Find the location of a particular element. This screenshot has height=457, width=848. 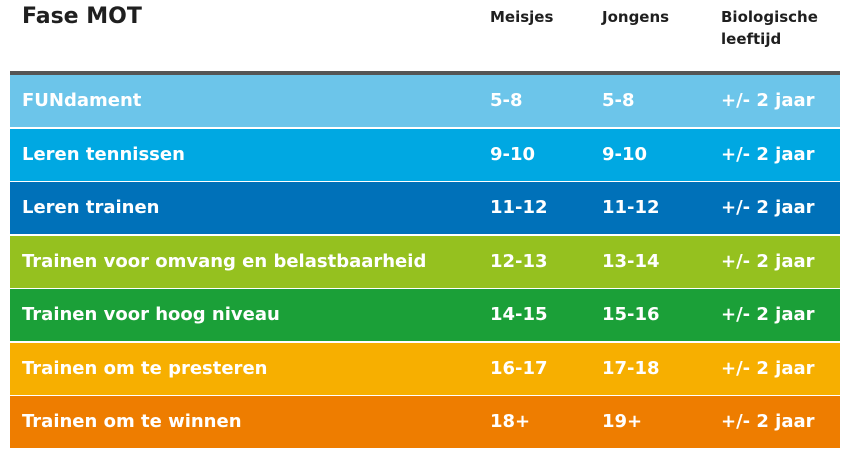

phase-cell: Leren tennissen is located at coordinates (103, 154).